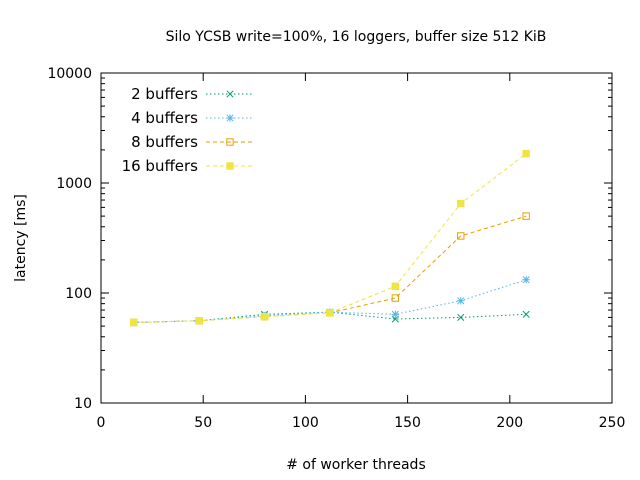 This screenshot has width=640, height=480. What do you see at coordinates (164, 118) in the screenshot?
I see `legend-label-4-buffers: 4 buffers` at bounding box center [164, 118].